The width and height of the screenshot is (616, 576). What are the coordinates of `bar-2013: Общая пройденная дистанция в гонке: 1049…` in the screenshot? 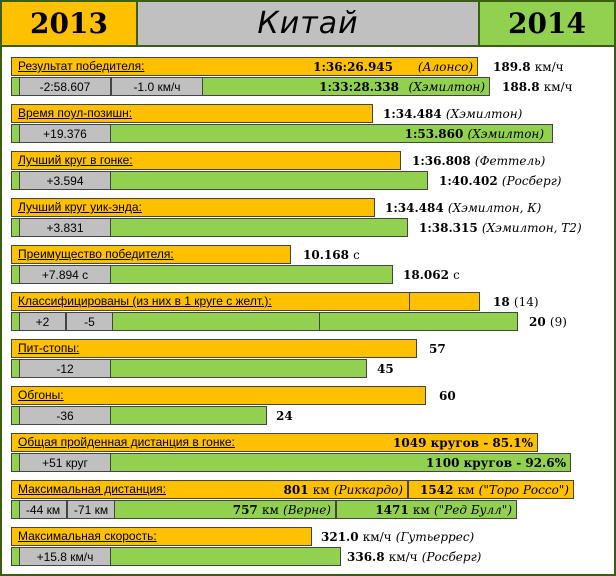 It's located at (274, 442).